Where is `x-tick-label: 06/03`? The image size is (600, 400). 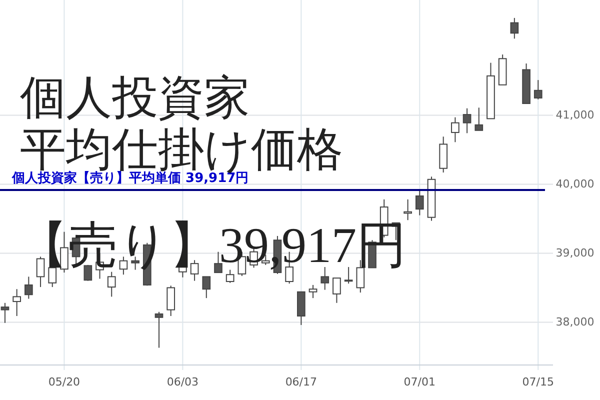 x-tick-label: 06/03 is located at coordinates (182, 382).